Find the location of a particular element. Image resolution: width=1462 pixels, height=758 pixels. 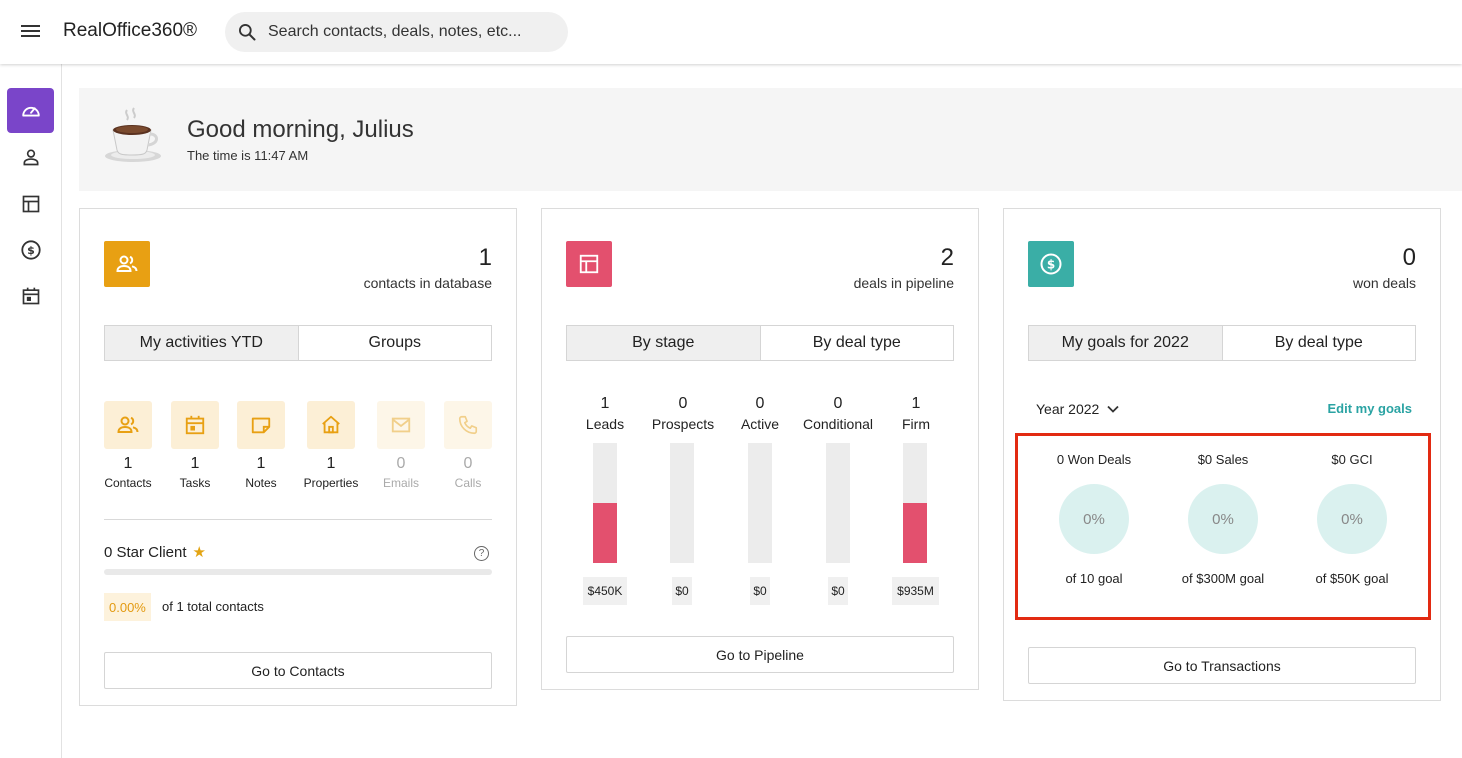

tab-groups: Groups is located at coordinates (394, 343).